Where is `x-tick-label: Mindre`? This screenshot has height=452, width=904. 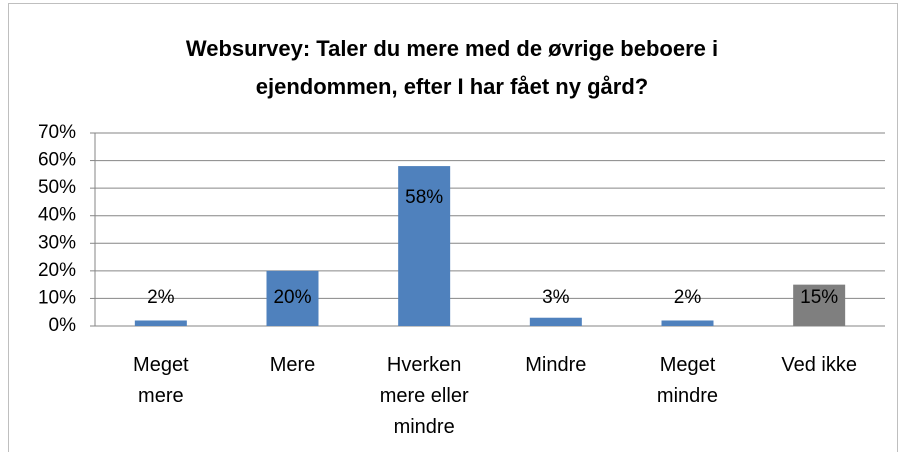 x-tick-label: Mindre is located at coordinates (556, 365).